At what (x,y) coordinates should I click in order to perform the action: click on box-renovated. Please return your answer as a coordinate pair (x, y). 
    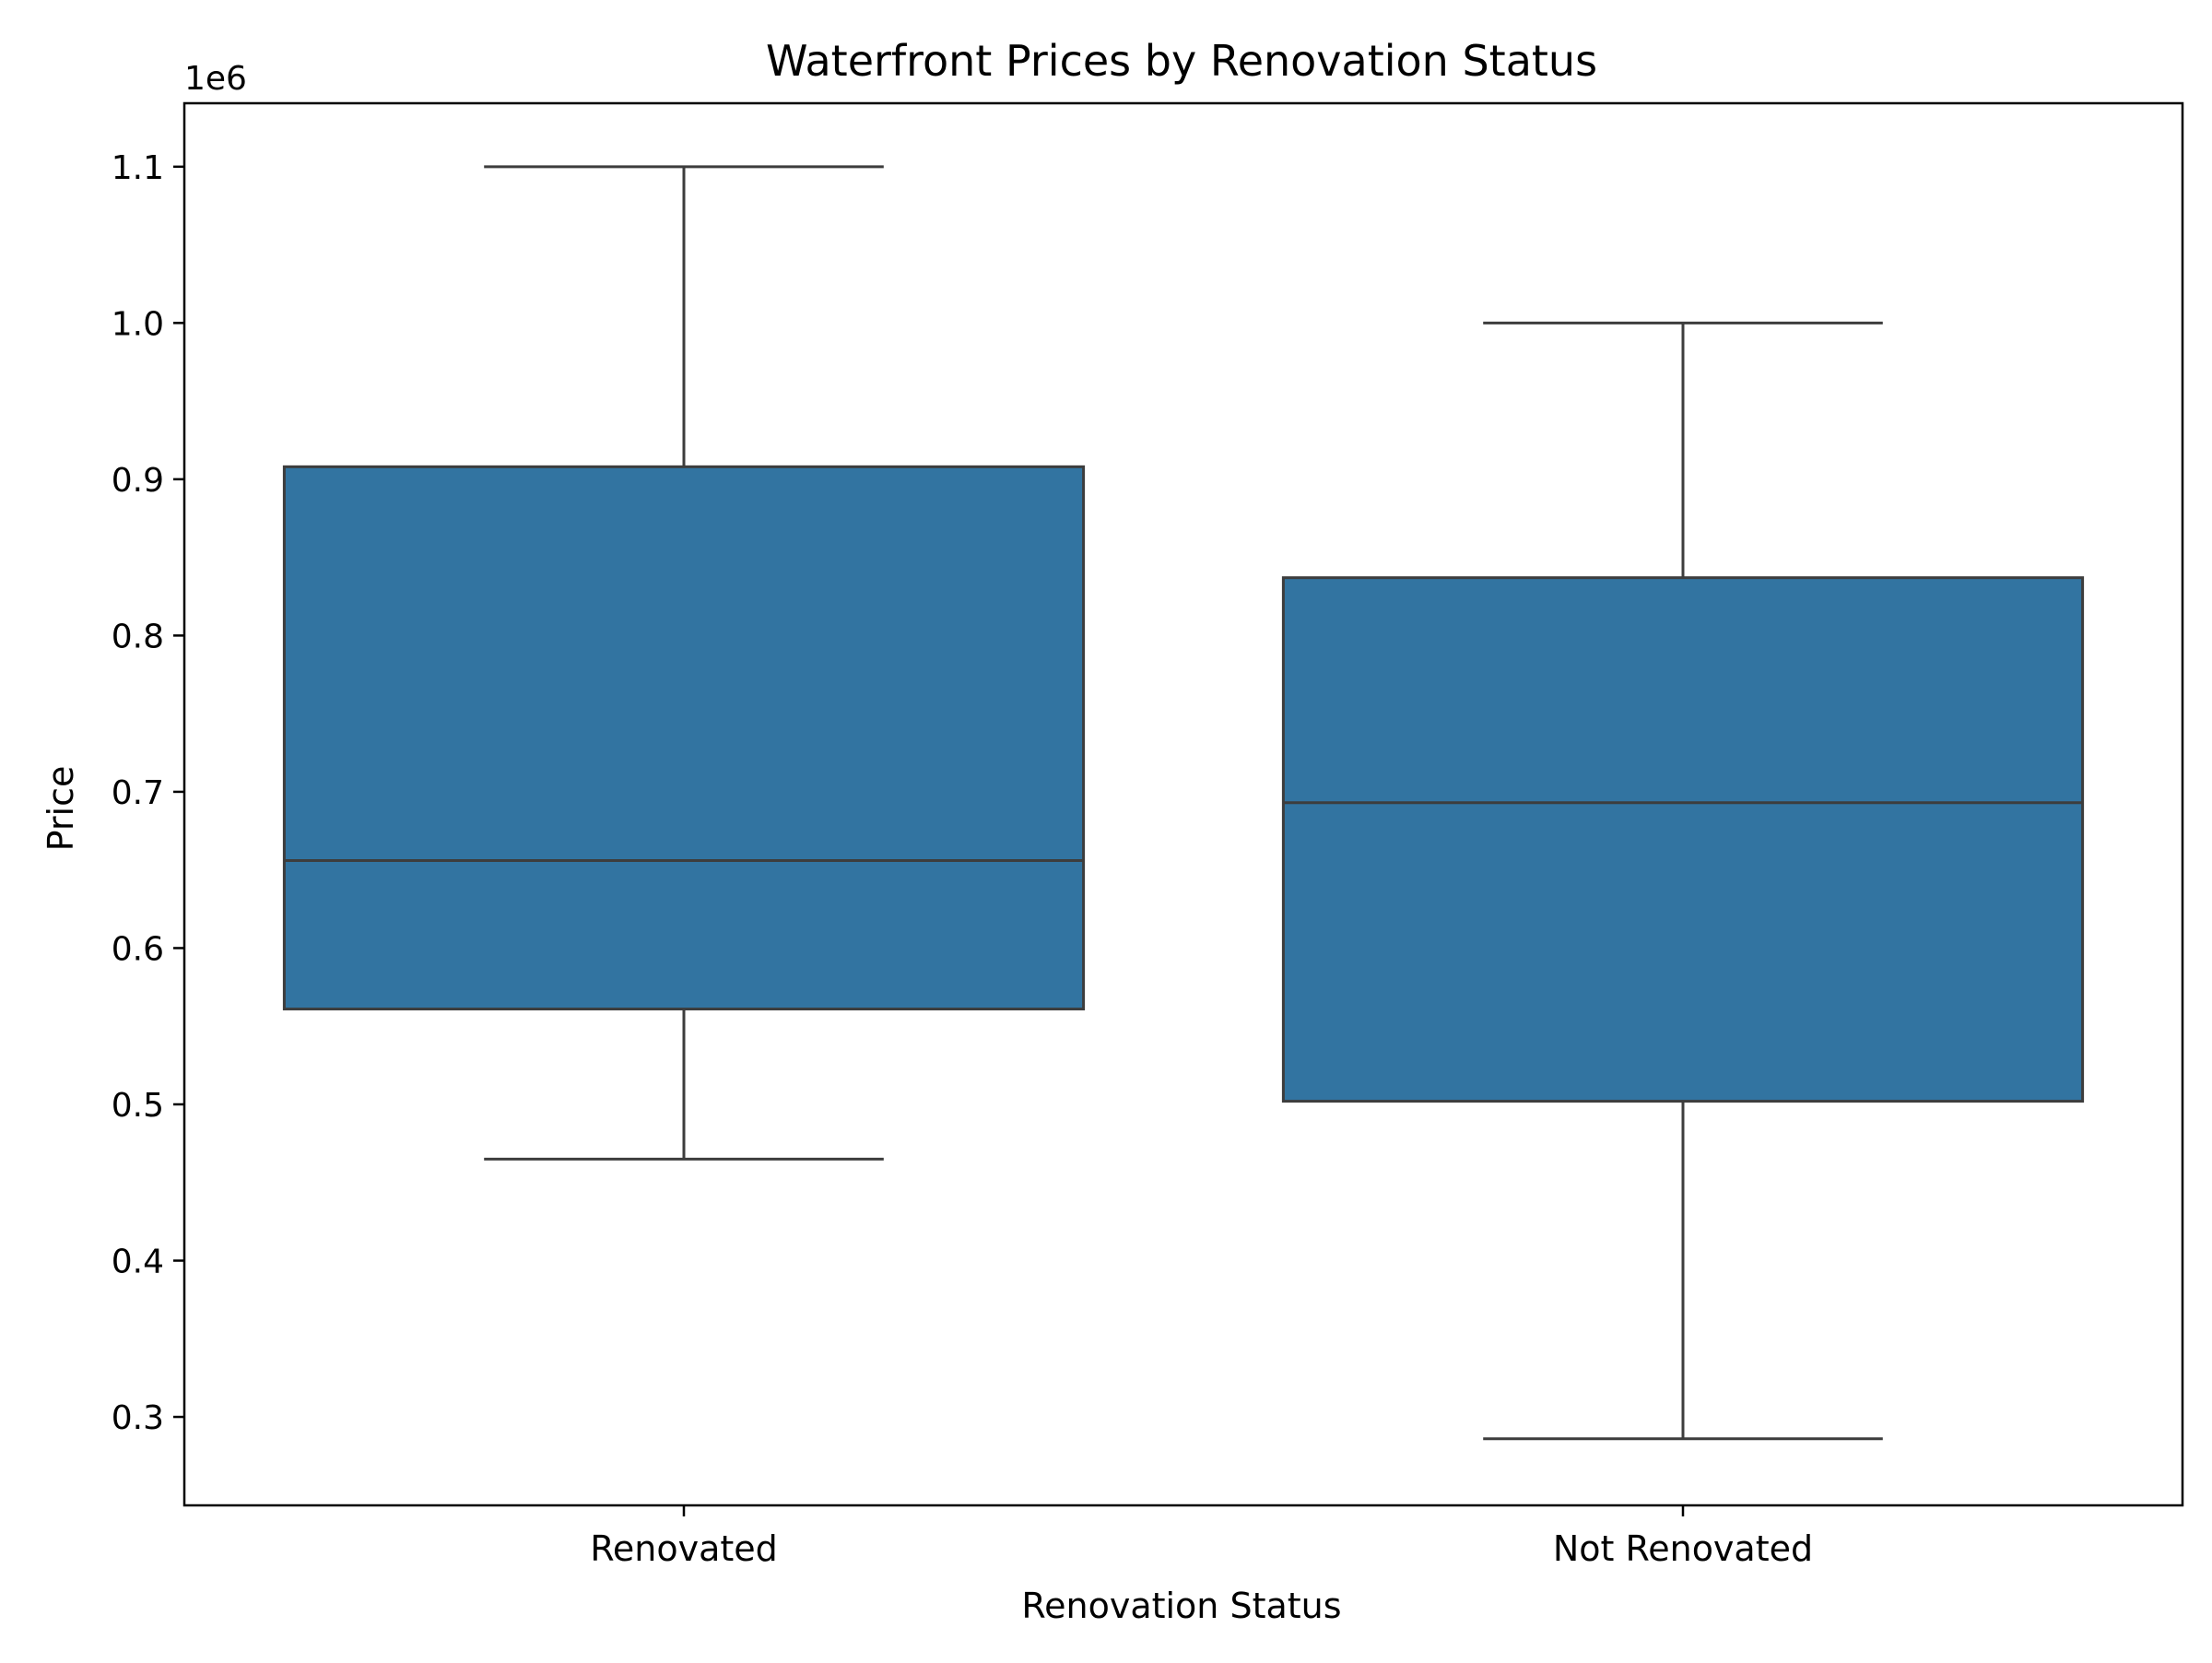
    Looking at the image, I should click on (684, 738).